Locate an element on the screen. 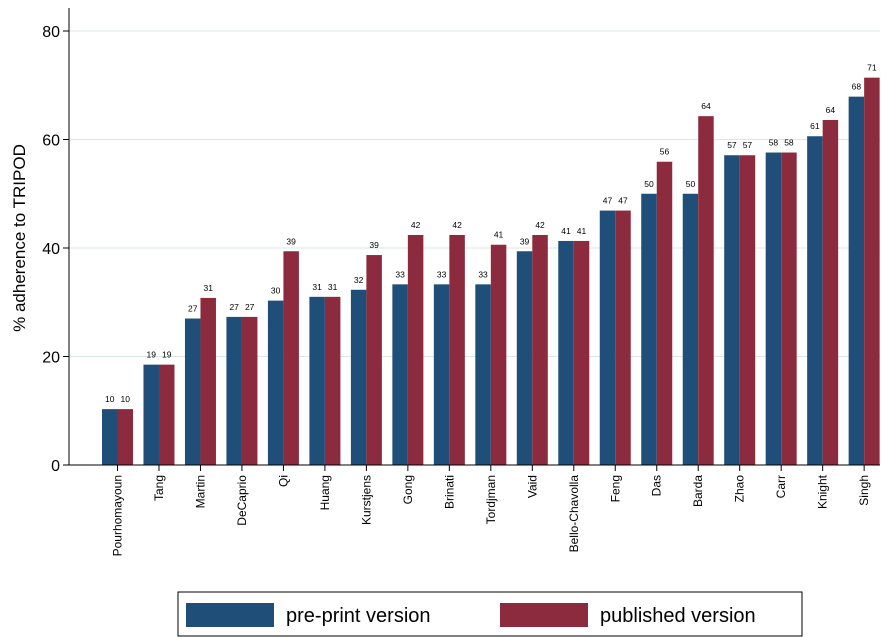 This screenshot has width=893, height=637. x-tick-label: Das is located at coordinates (657, 485).